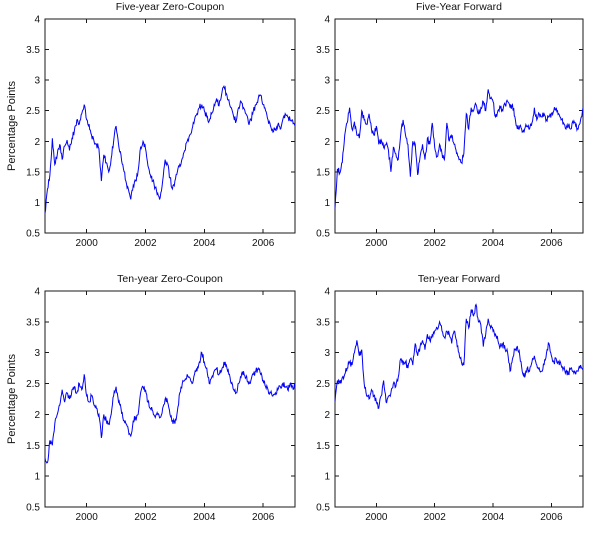 The height and width of the screenshot is (542, 600). Describe the element at coordinates (459, 7) in the screenshot. I see `chart-title: Five-Year Forward` at that location.